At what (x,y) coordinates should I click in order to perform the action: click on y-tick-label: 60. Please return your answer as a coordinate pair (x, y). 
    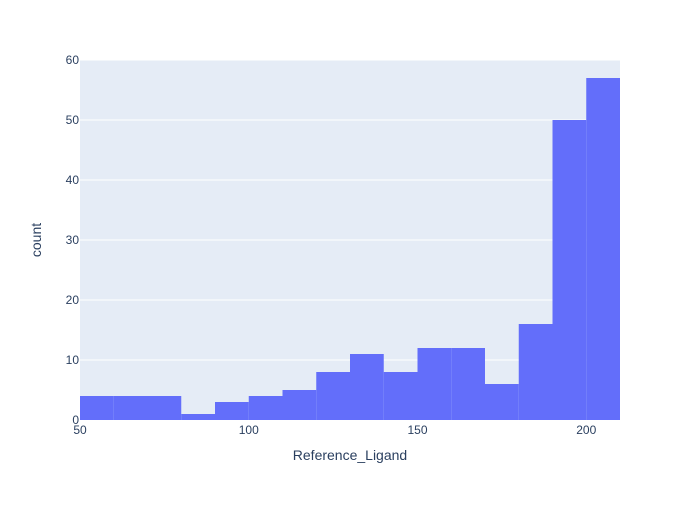
    Looking at the image, I should click on (73, 60).